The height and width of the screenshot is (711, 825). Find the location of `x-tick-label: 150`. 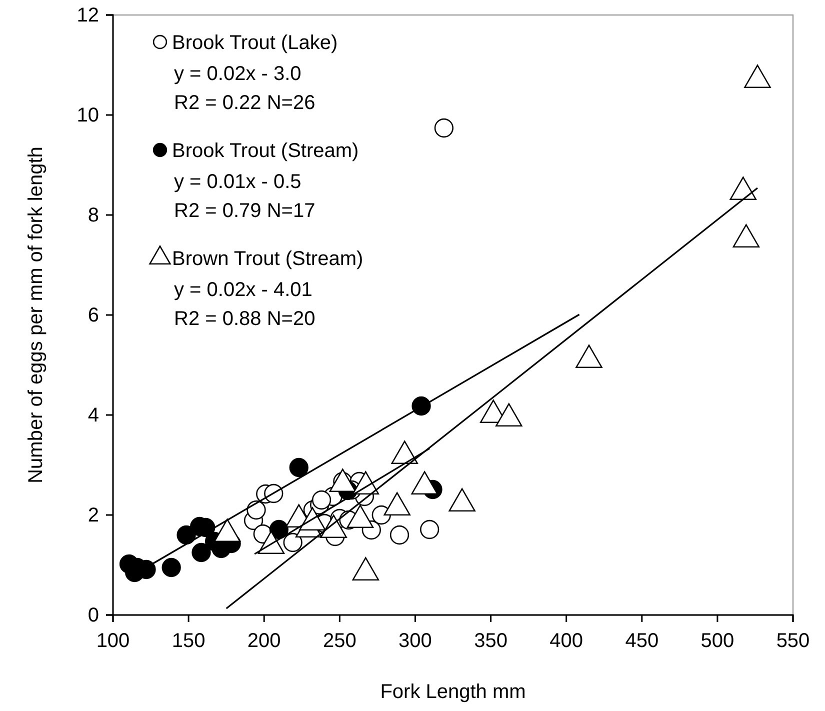

x-tick-label: 150 is located at coordinates (189, 641).